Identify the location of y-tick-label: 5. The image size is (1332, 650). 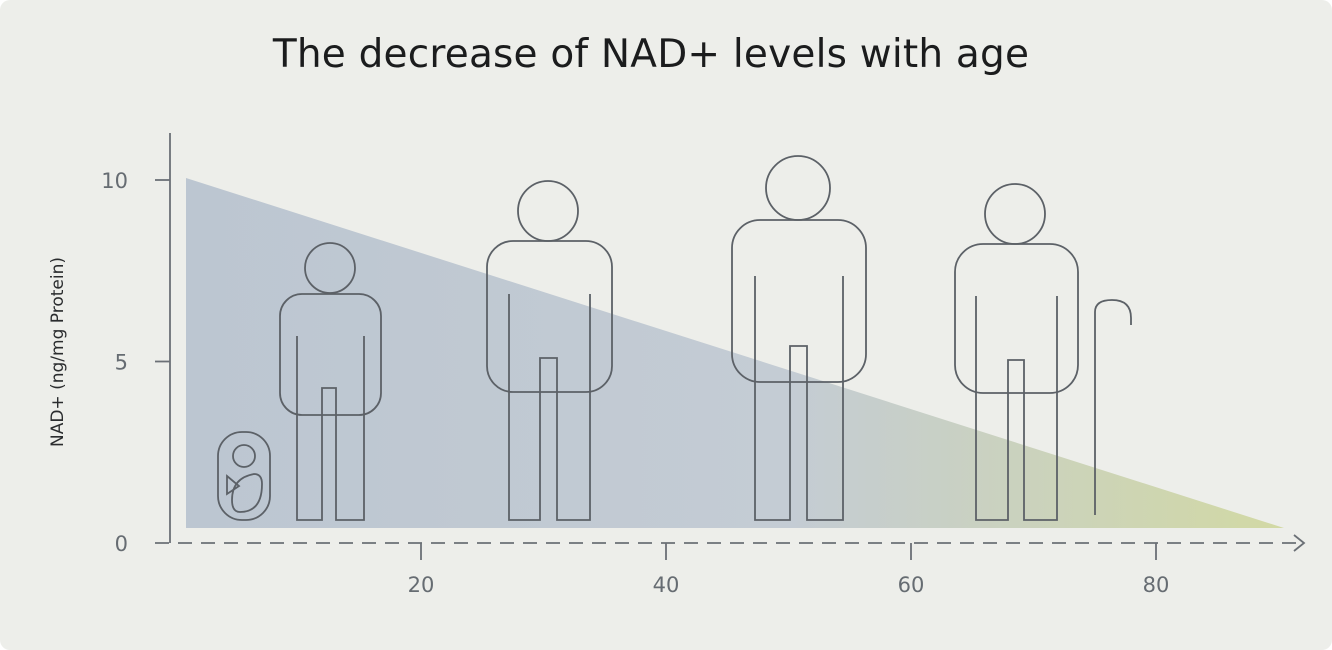
(121, 363).